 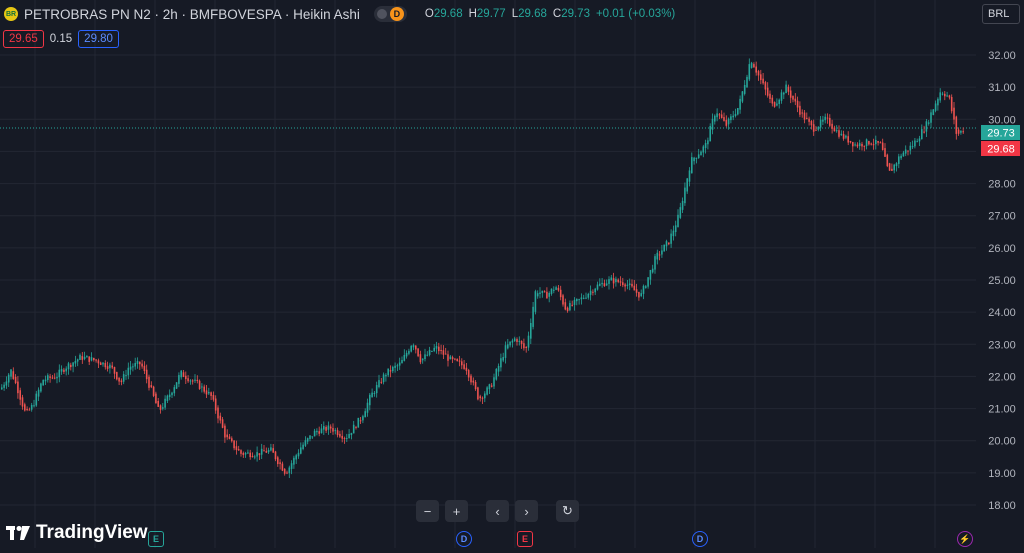 I want to click on scroll-right-button: ›, so click(x=526, y=511).